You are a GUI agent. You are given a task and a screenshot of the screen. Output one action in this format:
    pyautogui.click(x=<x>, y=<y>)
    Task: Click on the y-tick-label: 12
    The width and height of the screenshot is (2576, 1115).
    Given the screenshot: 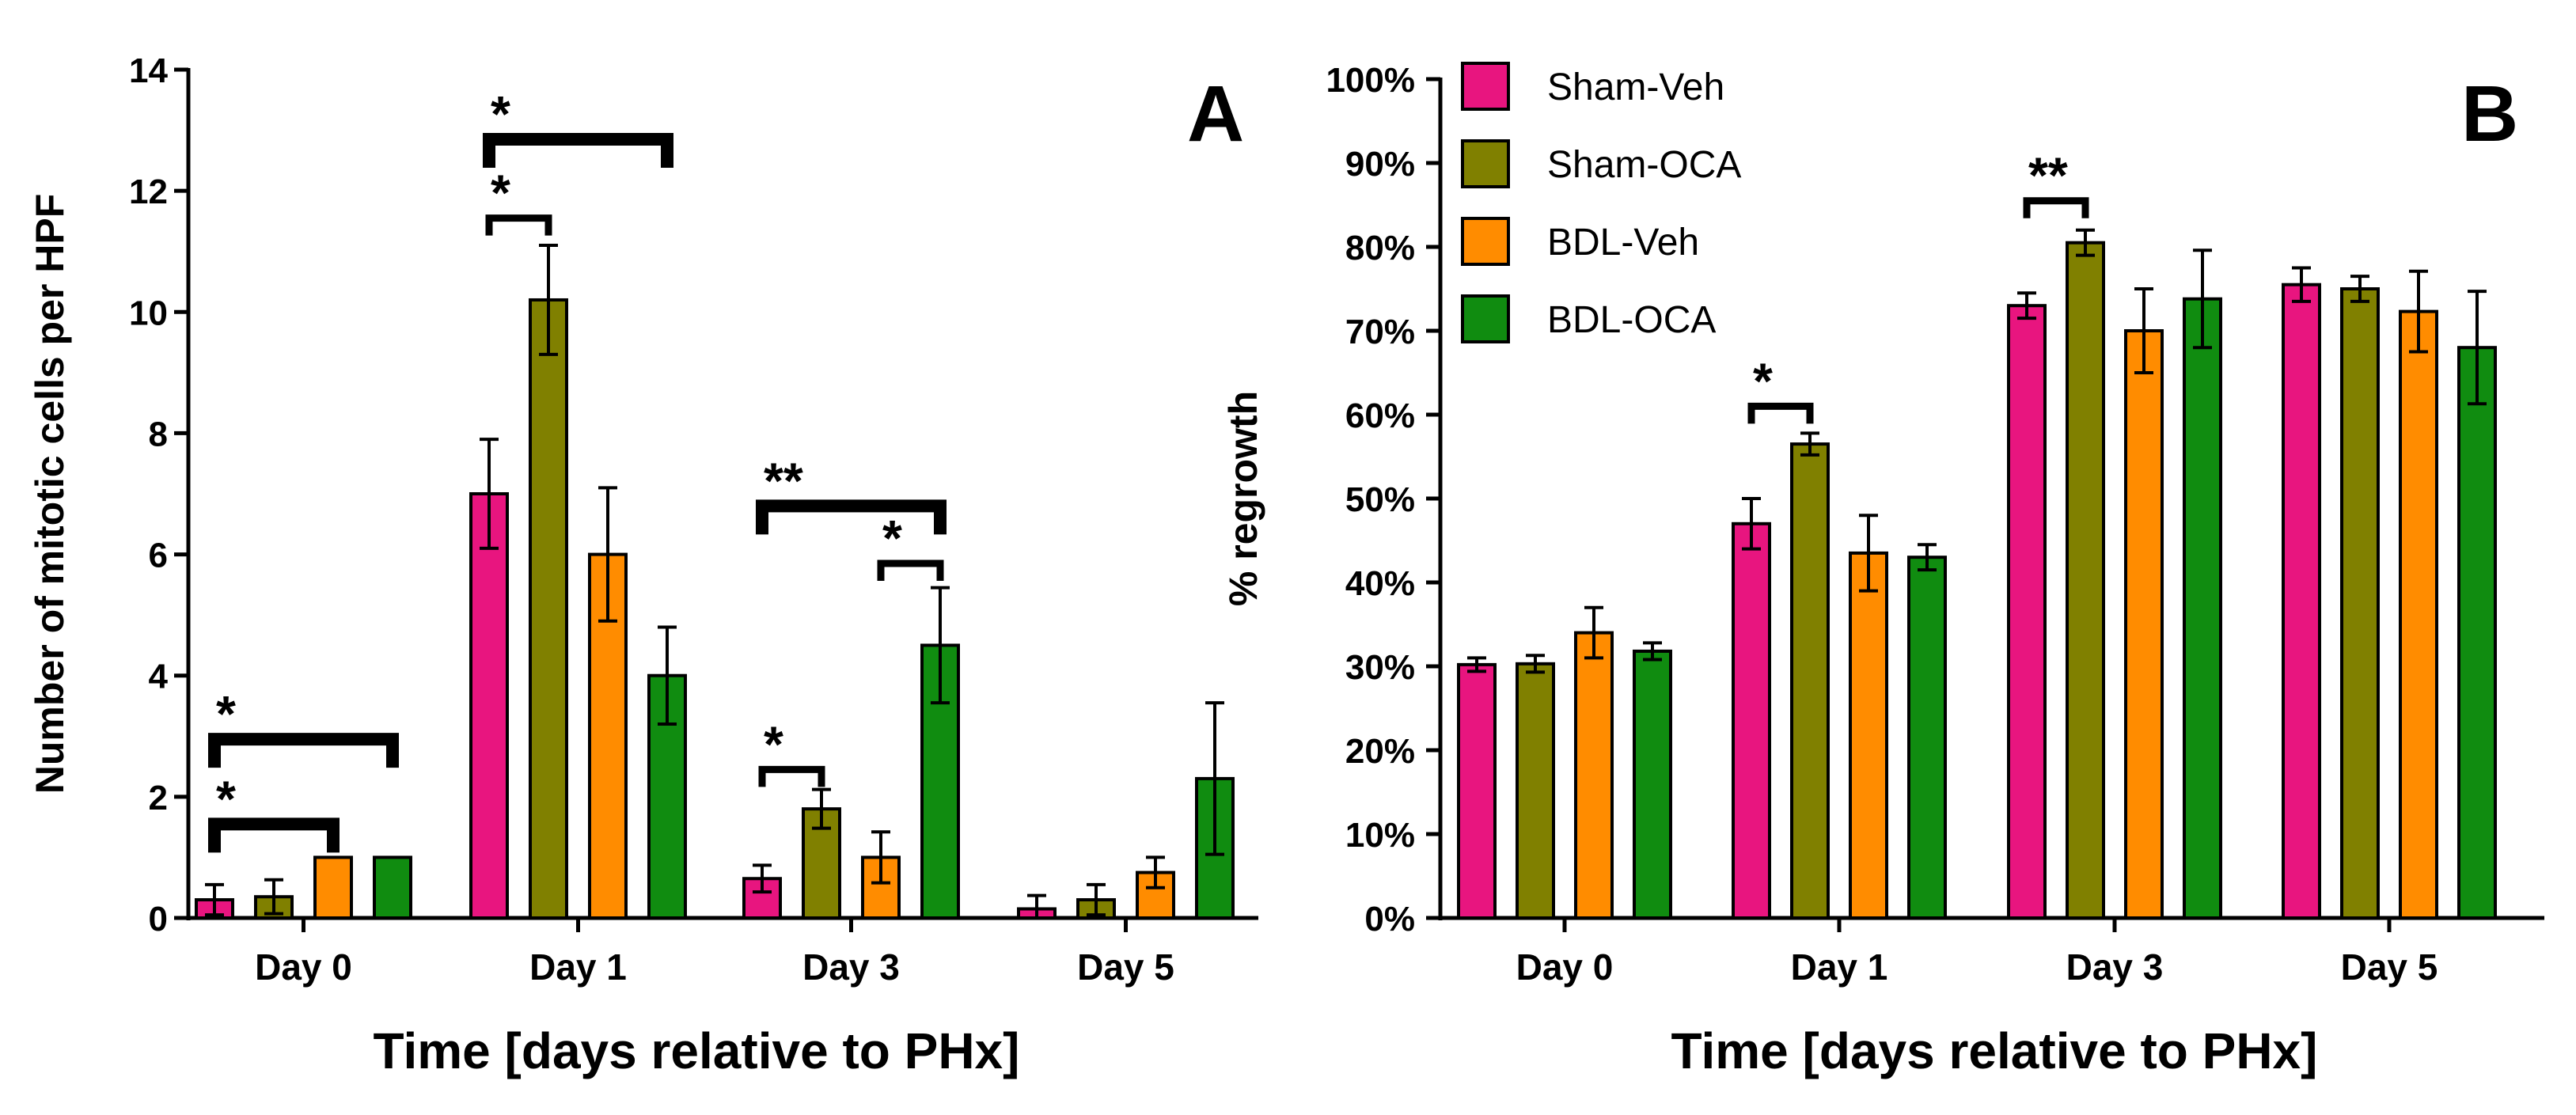 What is the action you would take?
    pyautogui.click(x=148, y=192)
    